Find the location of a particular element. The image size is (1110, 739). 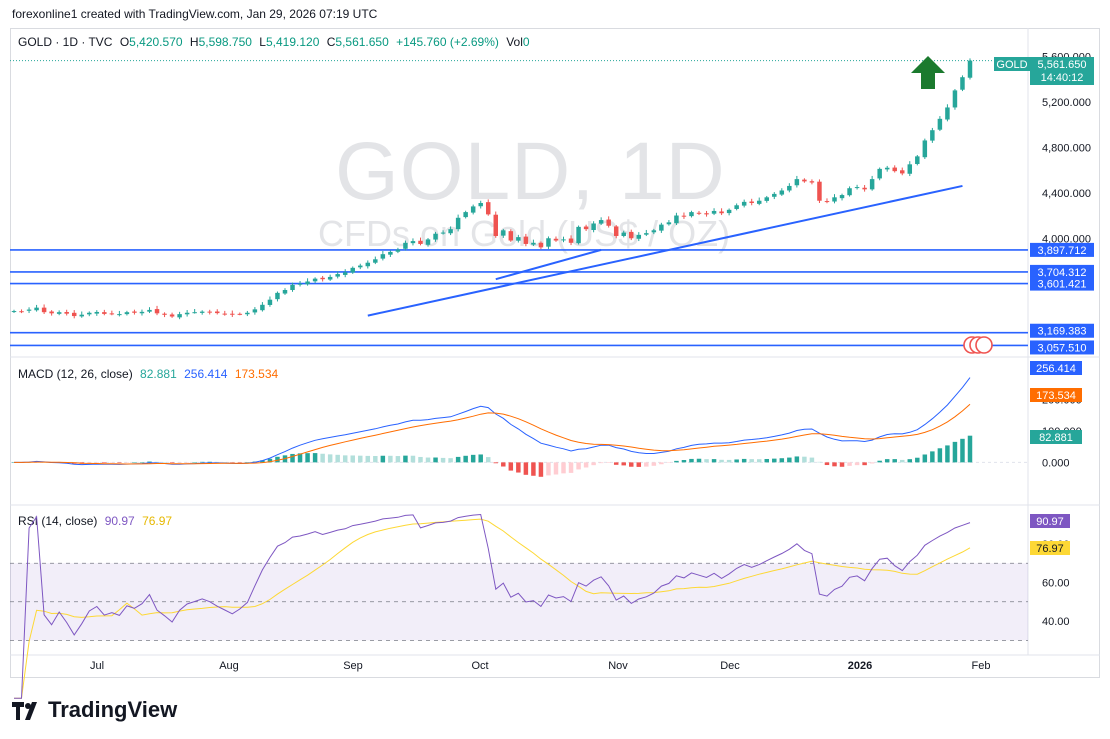

rsi-legend: RSI (14, close) 90.97 76.97 is located at coordinates (97, 521).